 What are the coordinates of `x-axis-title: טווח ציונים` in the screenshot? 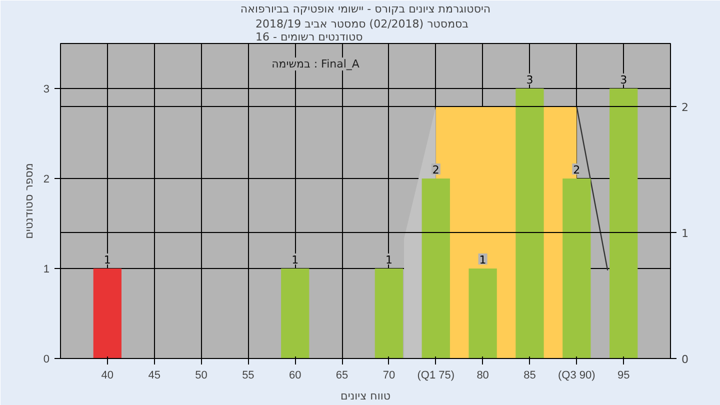 It's located at (365, 396).